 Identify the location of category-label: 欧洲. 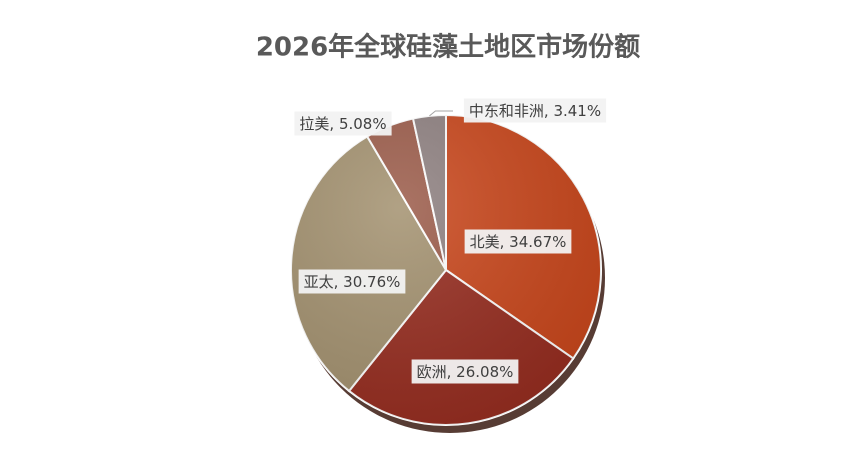
(432, 372).